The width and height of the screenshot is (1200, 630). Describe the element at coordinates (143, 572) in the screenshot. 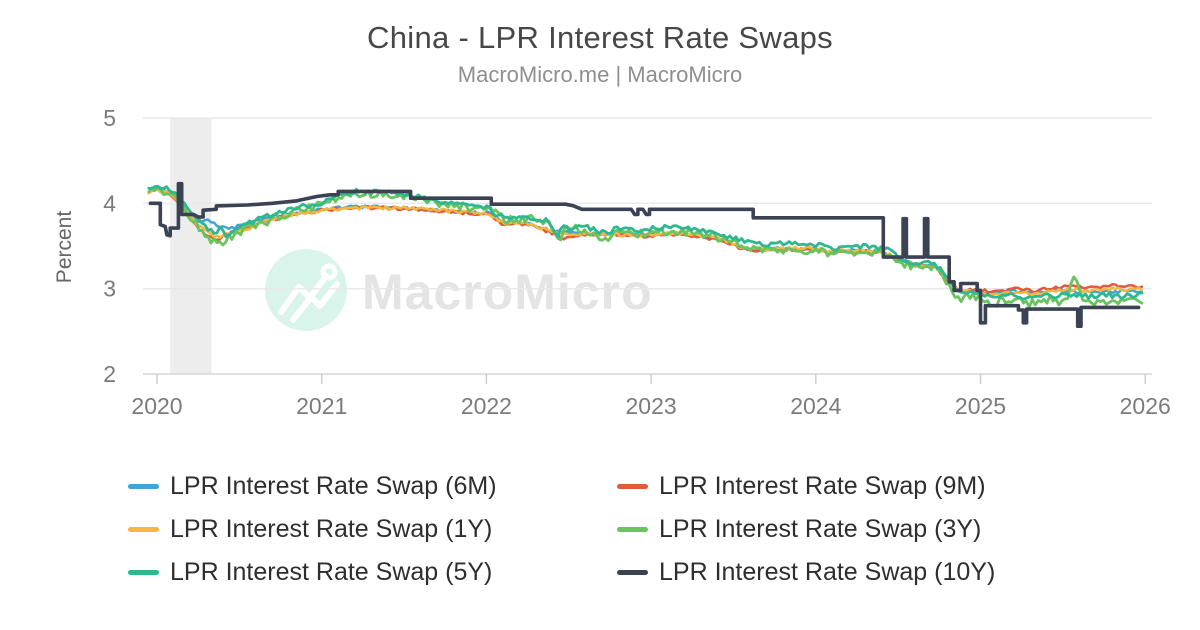

I see `legend-swatch-5y` at that location.